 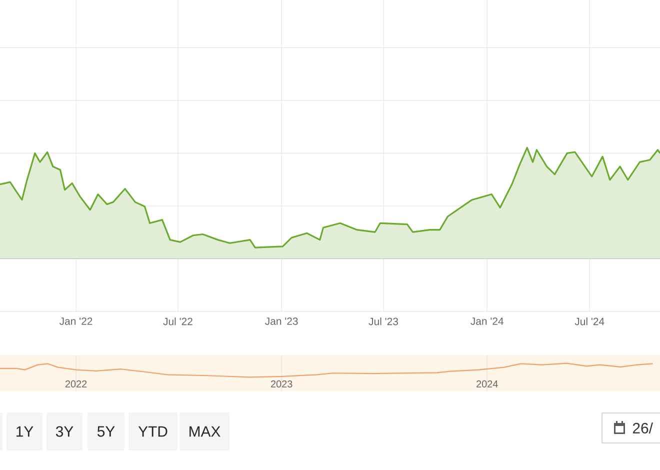 What do you see at coordinates (589, 322) in the screenshot?
I see `x-tick-label: Jul '24` at bounding box center [589, 322].